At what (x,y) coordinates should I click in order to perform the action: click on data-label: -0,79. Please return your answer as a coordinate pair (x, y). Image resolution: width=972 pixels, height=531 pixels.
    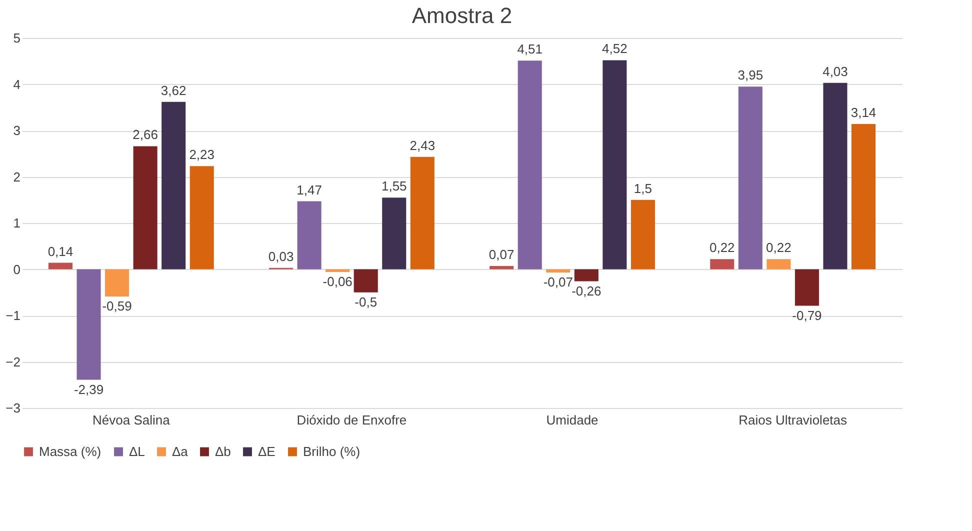
    Looking at the image, I should click on (807, 315).